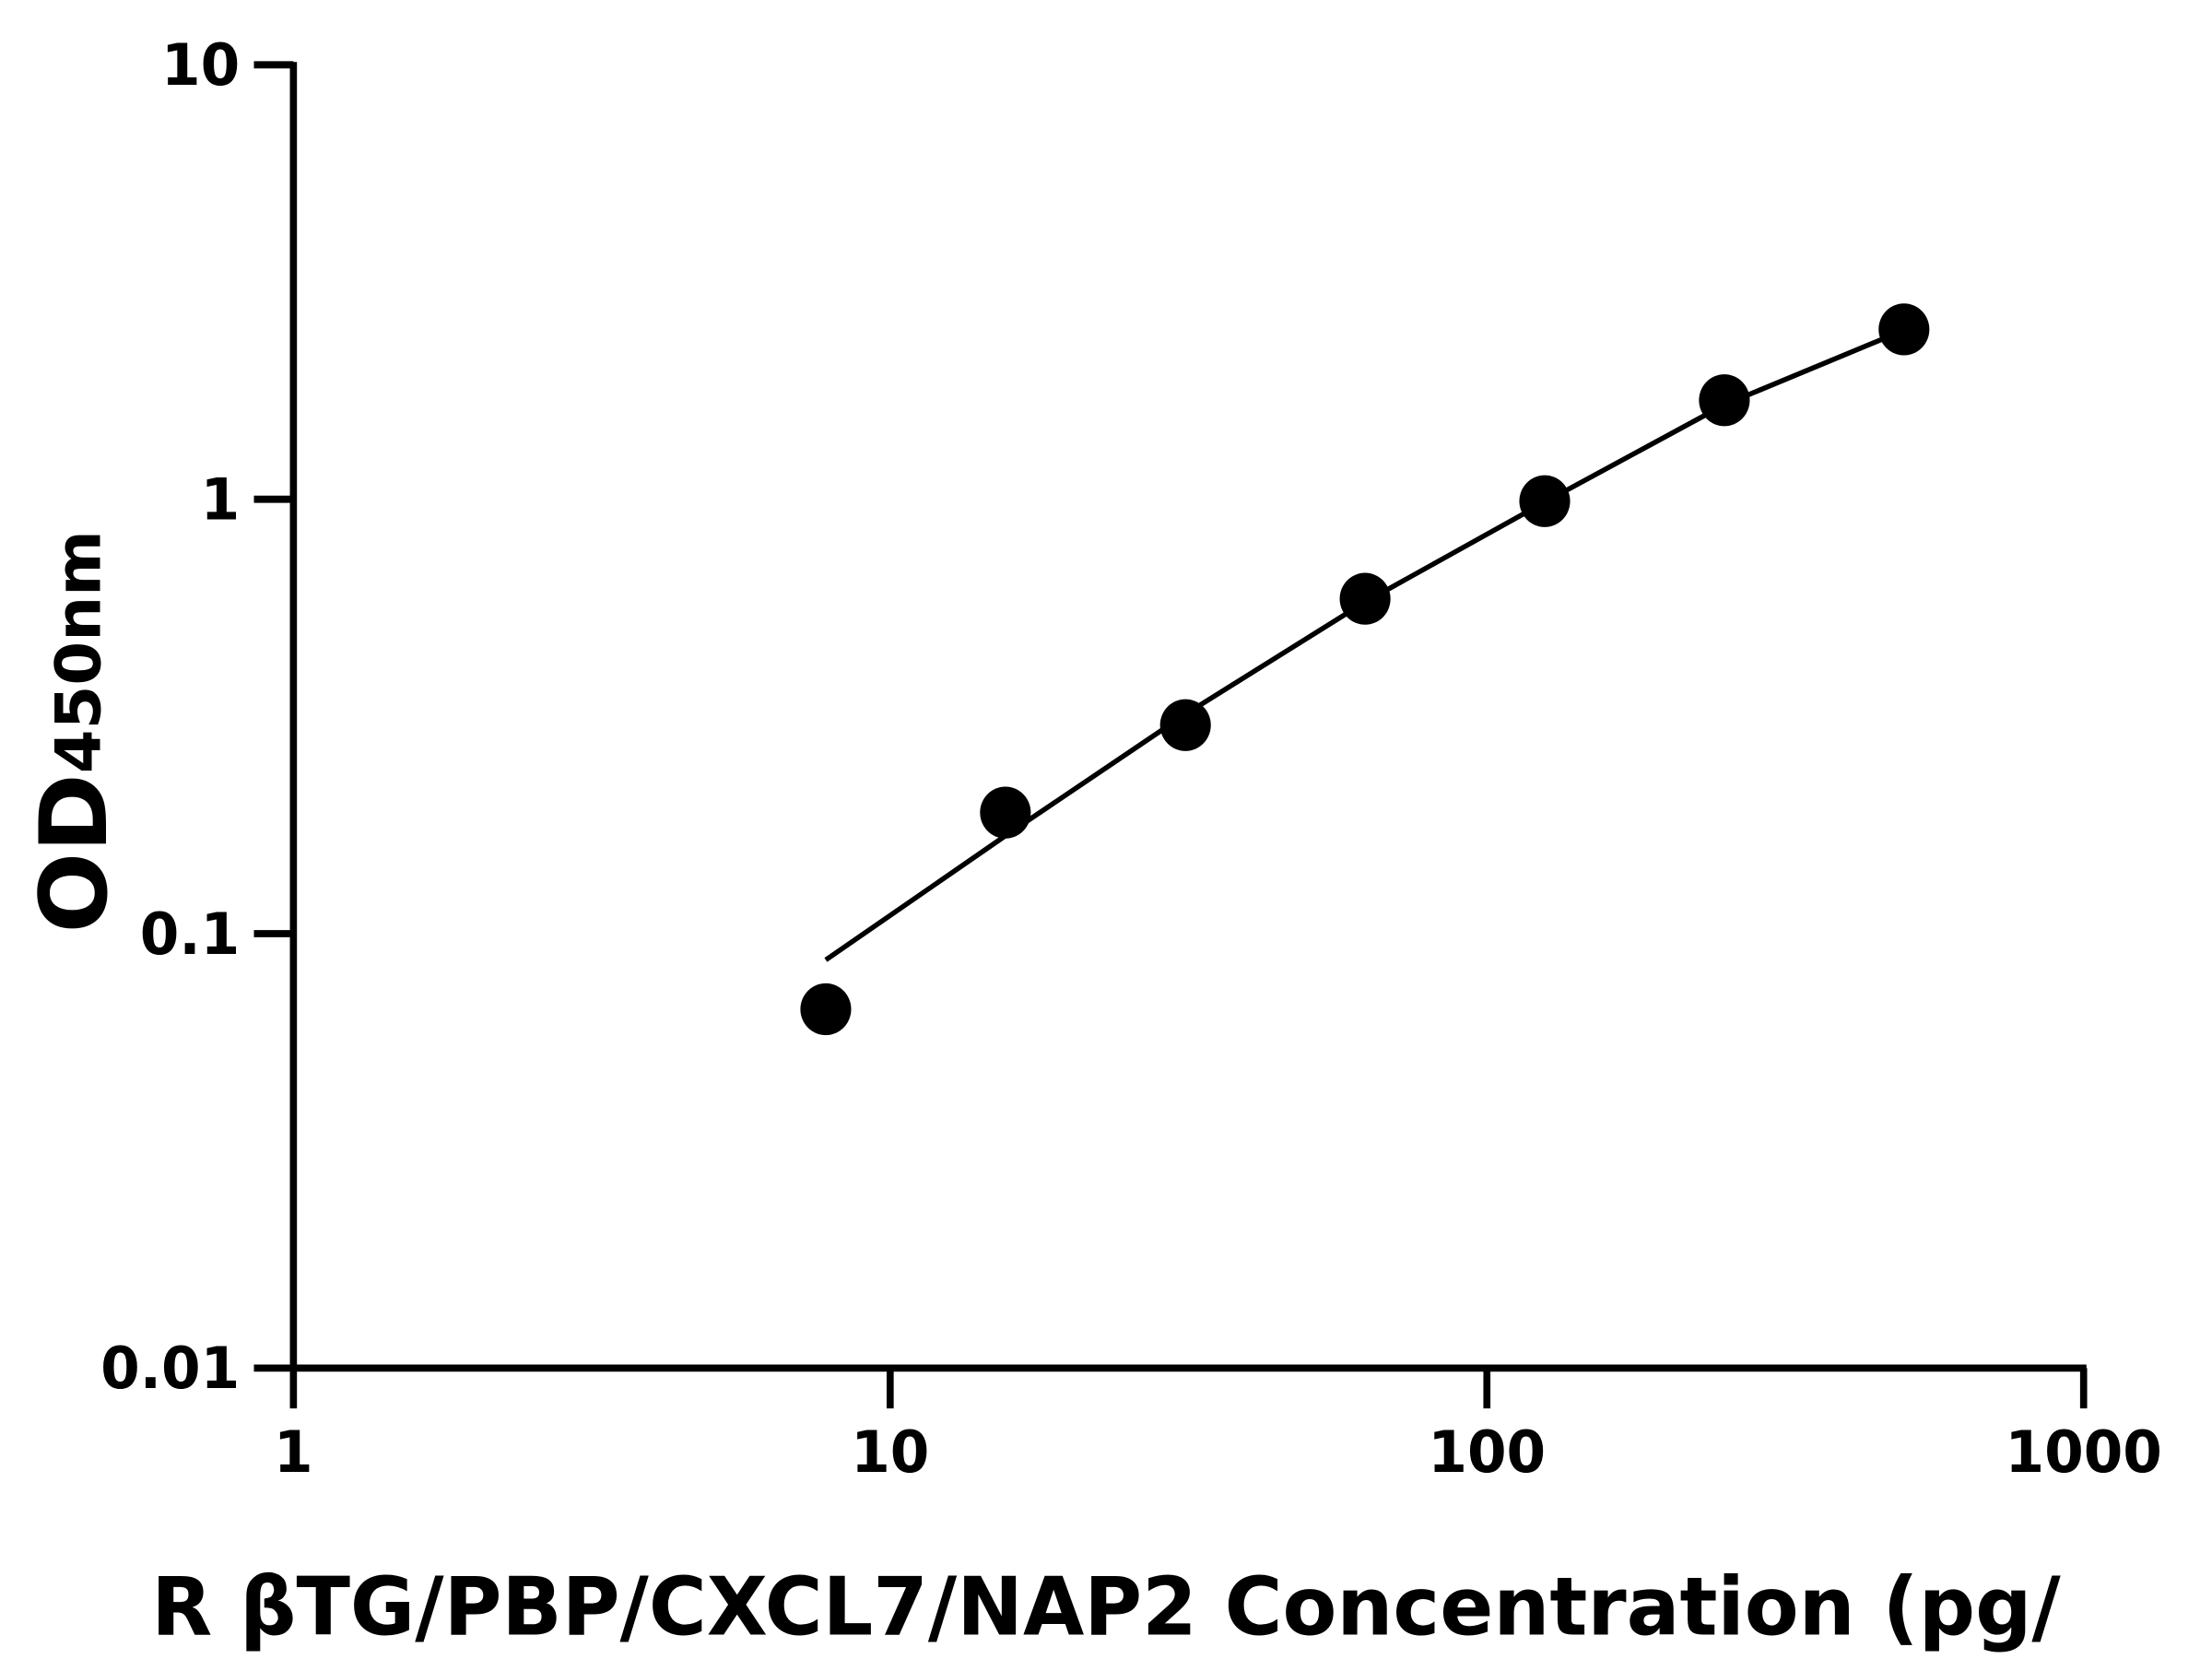  What do you see at coordinates (2084, 1452) in the screenshot?
I see `x-tick-label: 1000` at bounding box center [2084, 1452].